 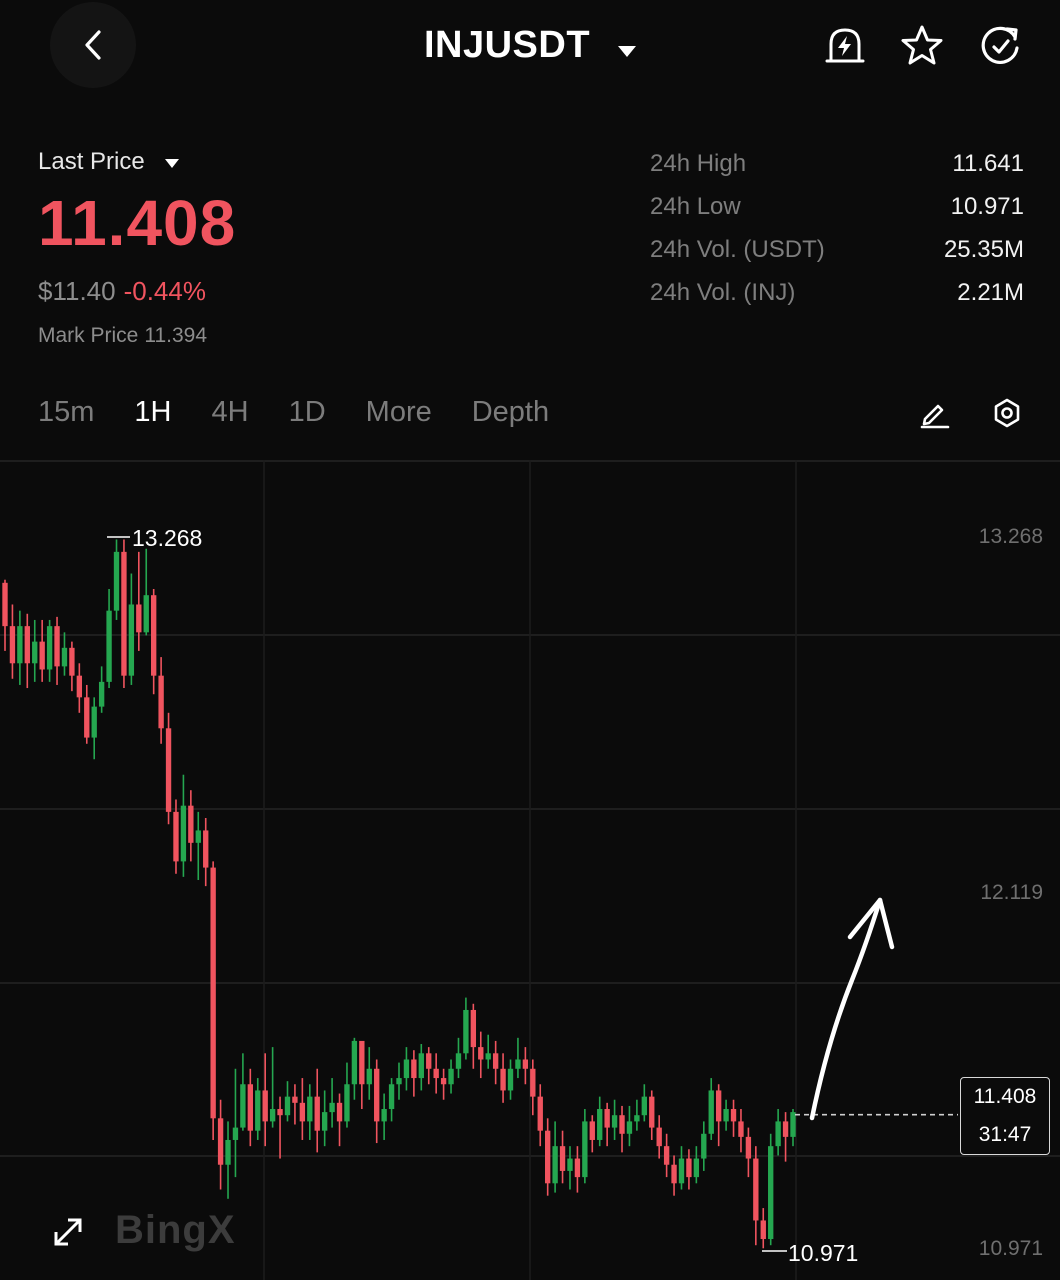 What do you see at coordinates (837, 171) in the screenshot?
I see `stat-24h-high: 24h High 11.641` at bounding box center [837, 171].